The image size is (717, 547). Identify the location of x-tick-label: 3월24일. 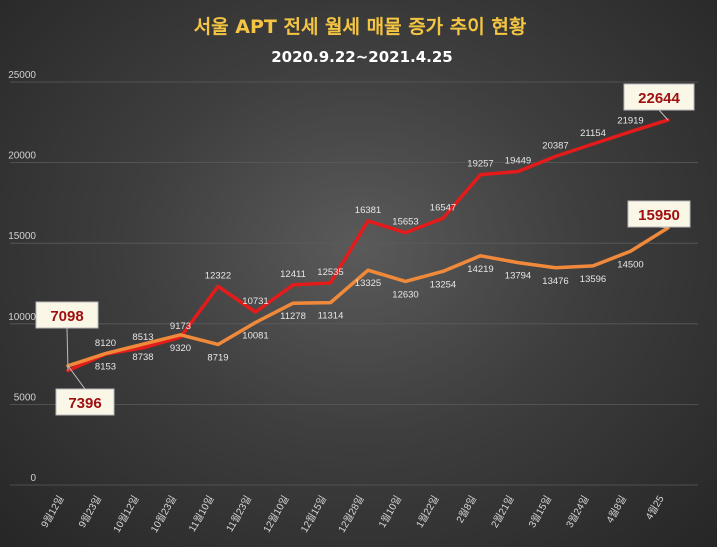
(578, 512).